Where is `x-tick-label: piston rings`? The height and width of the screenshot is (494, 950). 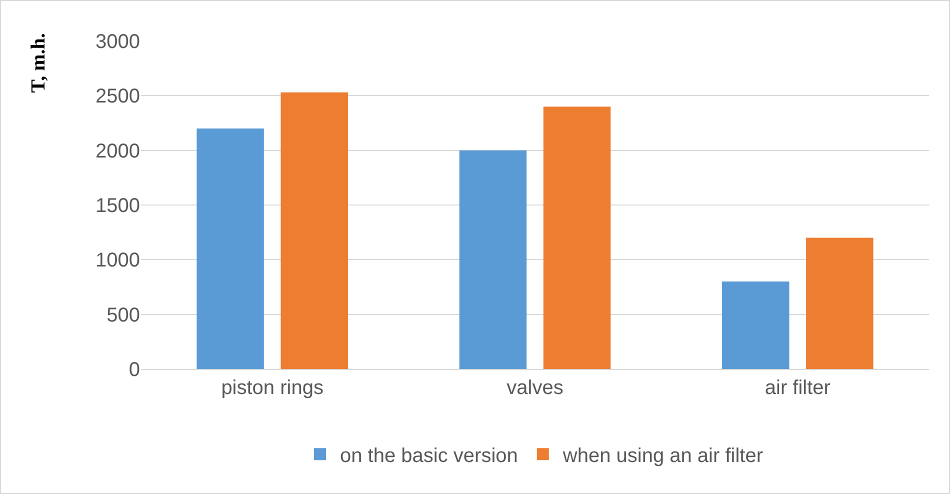
x-tick-label: piston rings is located at coordinates (272, 388).